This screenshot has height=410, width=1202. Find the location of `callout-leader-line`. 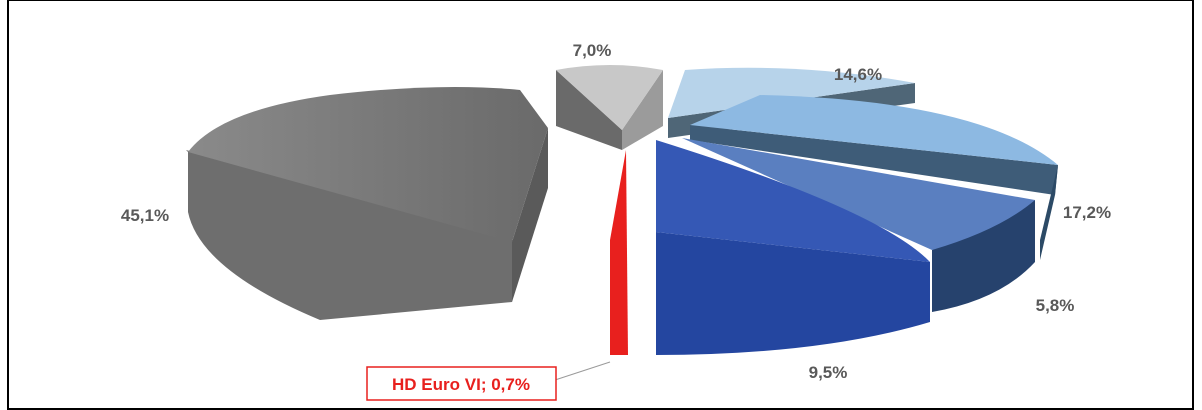

callout-leader-line is located at coordinates (582, 371).